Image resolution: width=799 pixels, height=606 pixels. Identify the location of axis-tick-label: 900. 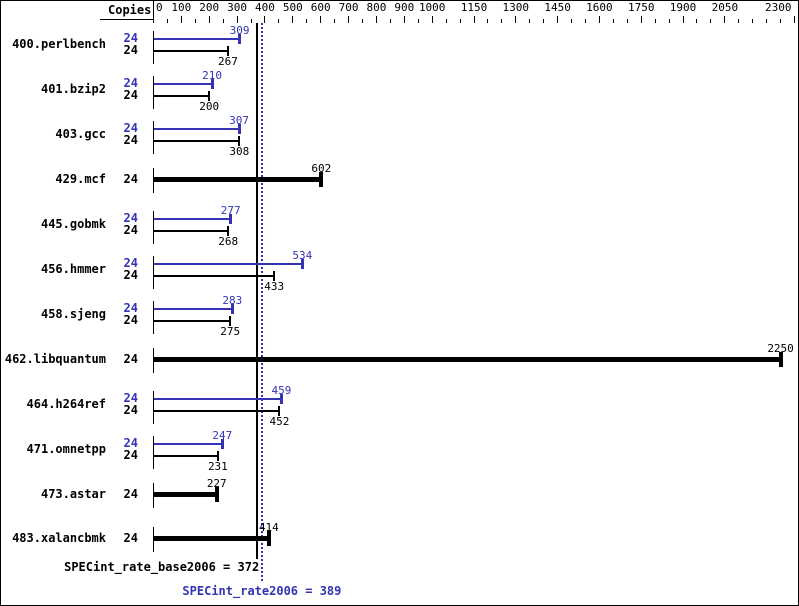
(404, 7).